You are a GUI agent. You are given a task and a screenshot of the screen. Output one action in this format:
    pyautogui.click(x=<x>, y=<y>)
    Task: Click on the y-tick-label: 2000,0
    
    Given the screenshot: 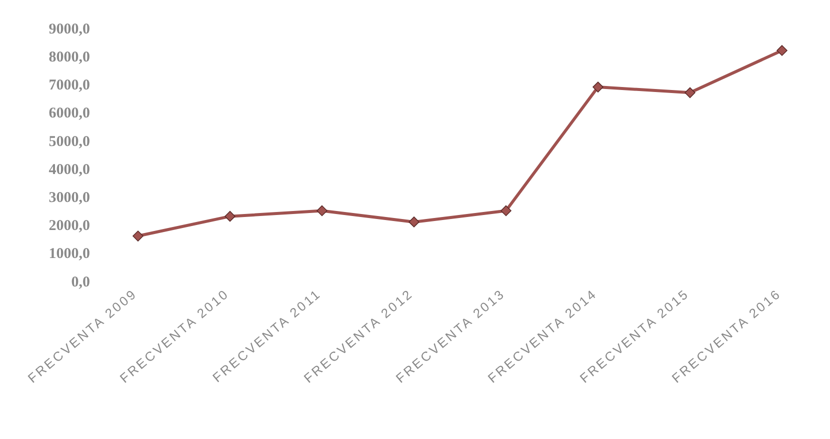 What is the action you would take?
    pyautogui.click(x=69, y=226)
    